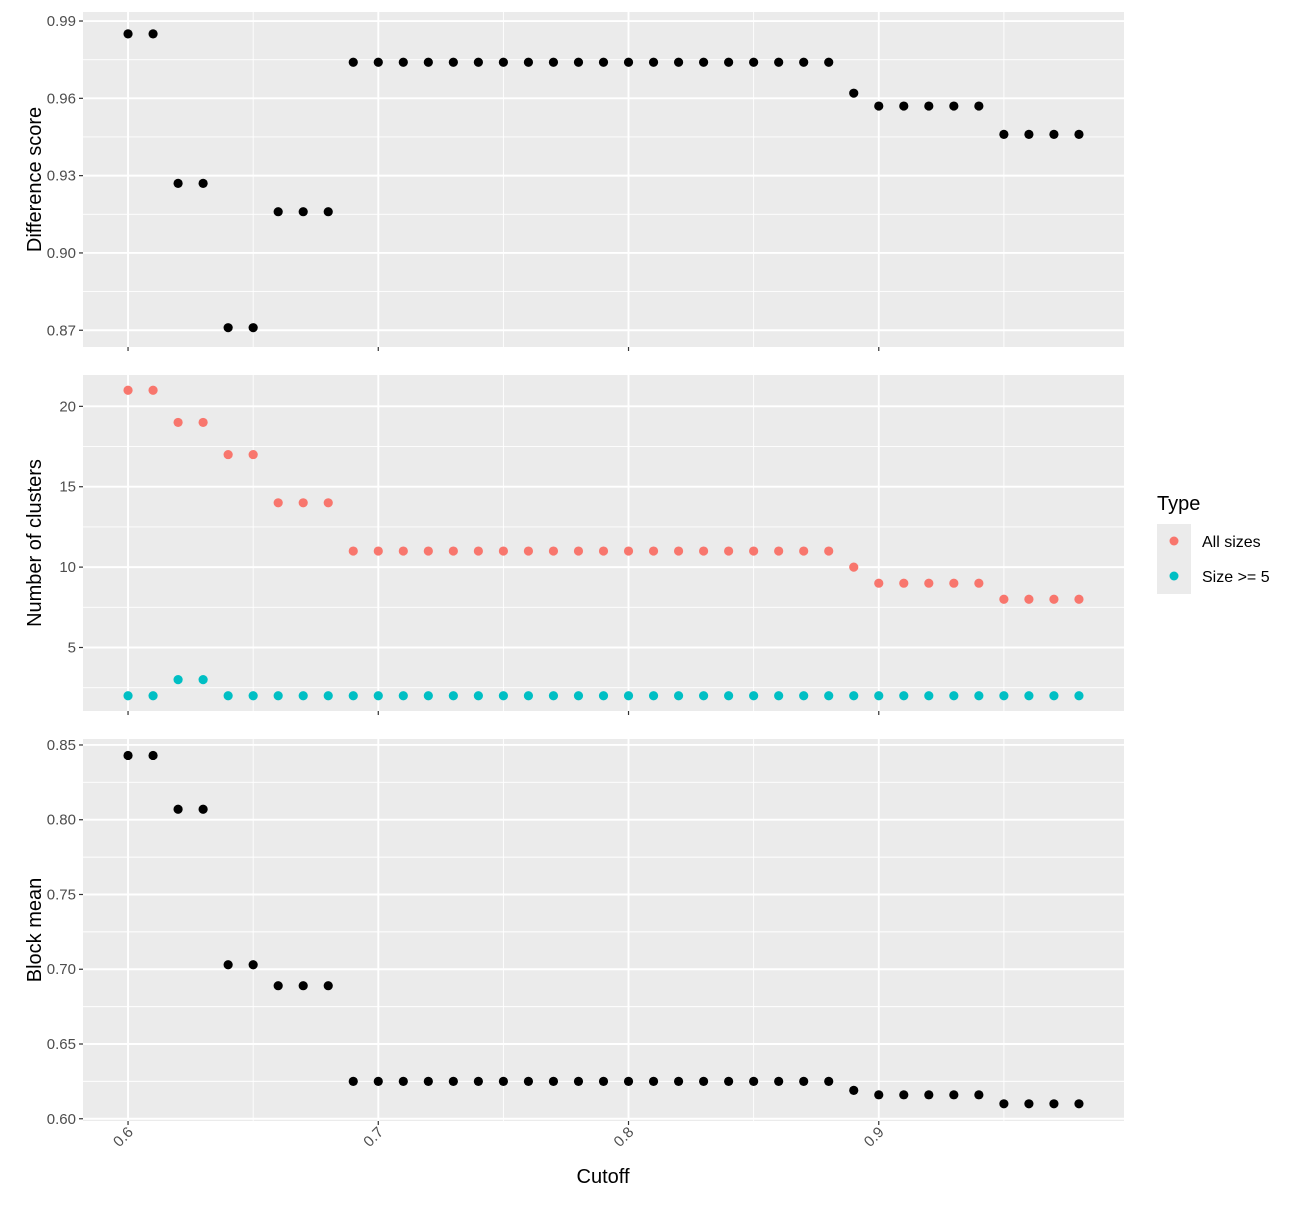 The width and height of the screenshot is (1300, 1205). I want to click on legend-key-background, so click(1174, 559).